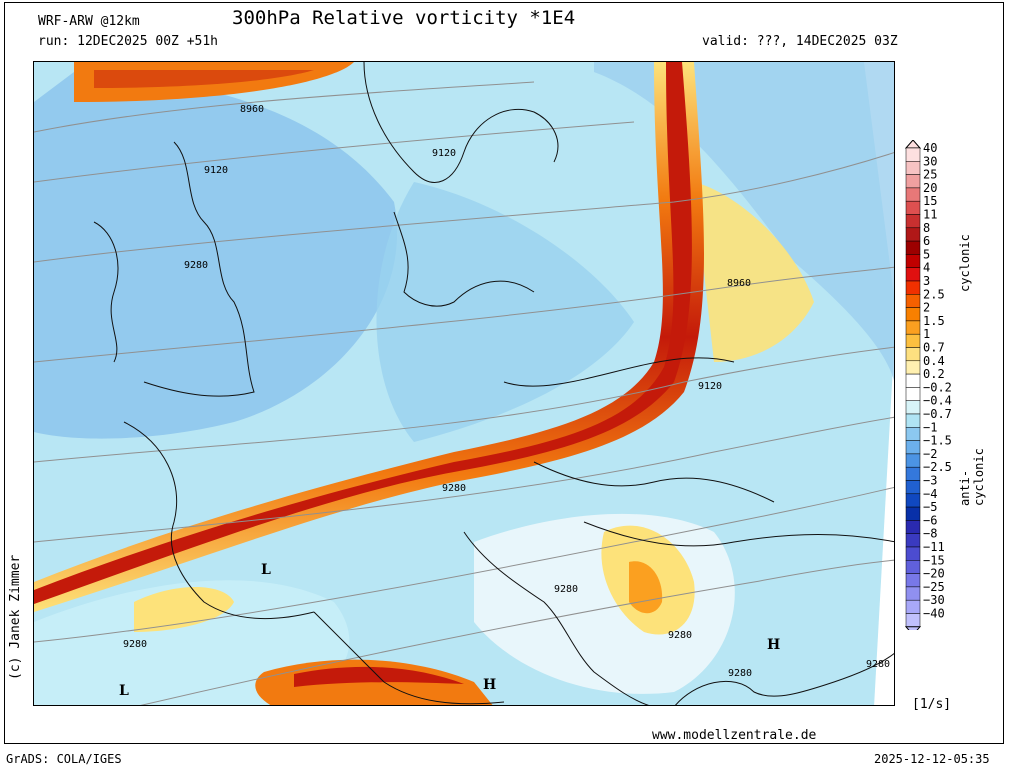 This screenshot has height=768, width=1024. Describe the element at coordinates (128, 41) in the screenshot. I see `run-label: run: 12DEC2025 00Z +51h` at that location.